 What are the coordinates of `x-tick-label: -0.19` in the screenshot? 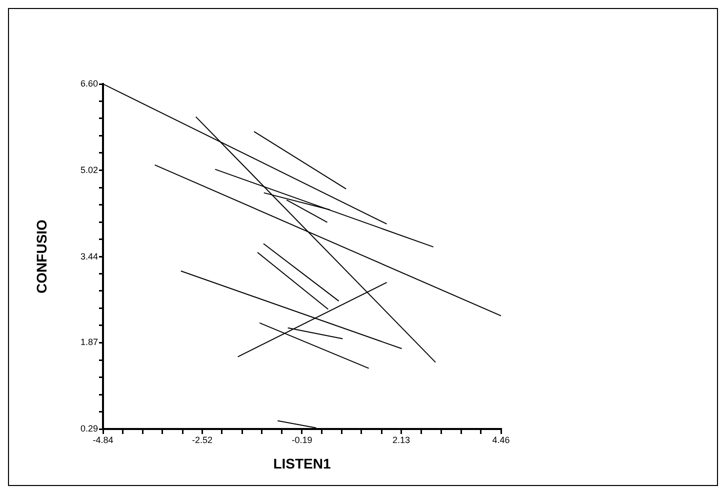 It's located at (302, 439).